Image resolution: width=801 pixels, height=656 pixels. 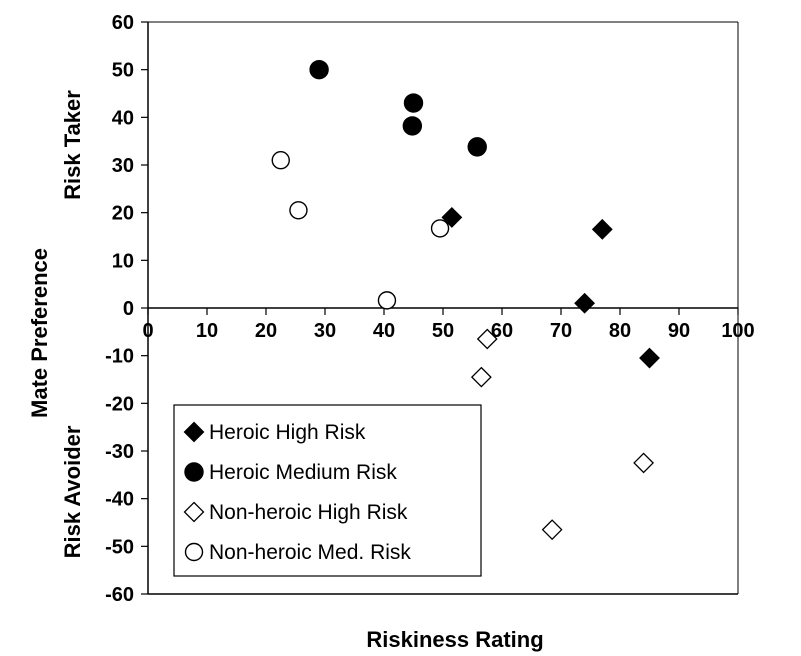 What do you see at coordinates (123, 166) in the screenshot?
I see `y-tick-label: 30` at bounding box center [123, 166].